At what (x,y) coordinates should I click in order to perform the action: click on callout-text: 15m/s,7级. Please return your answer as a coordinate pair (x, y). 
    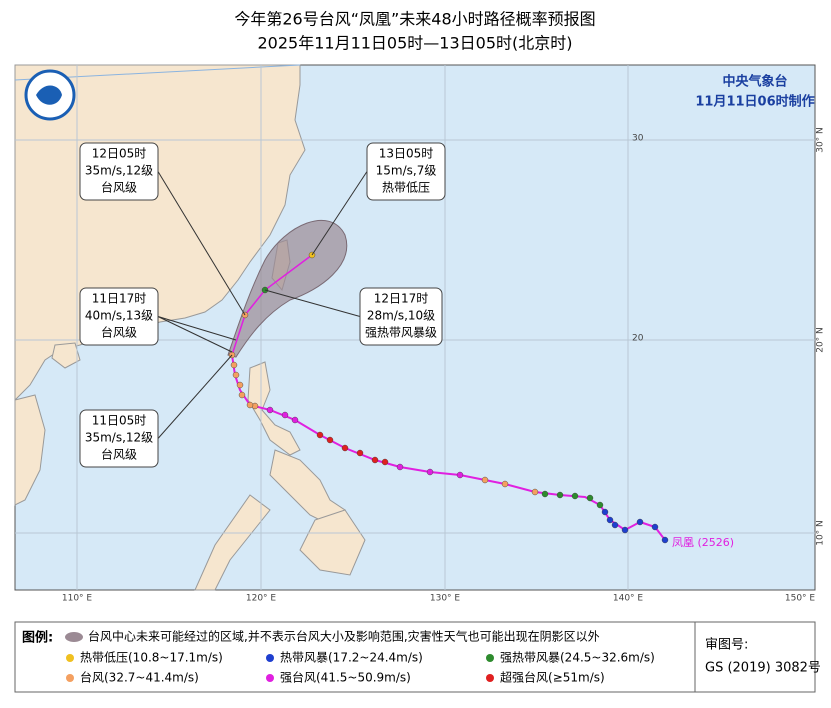
    Looking at the image, I should click on (406, 171).